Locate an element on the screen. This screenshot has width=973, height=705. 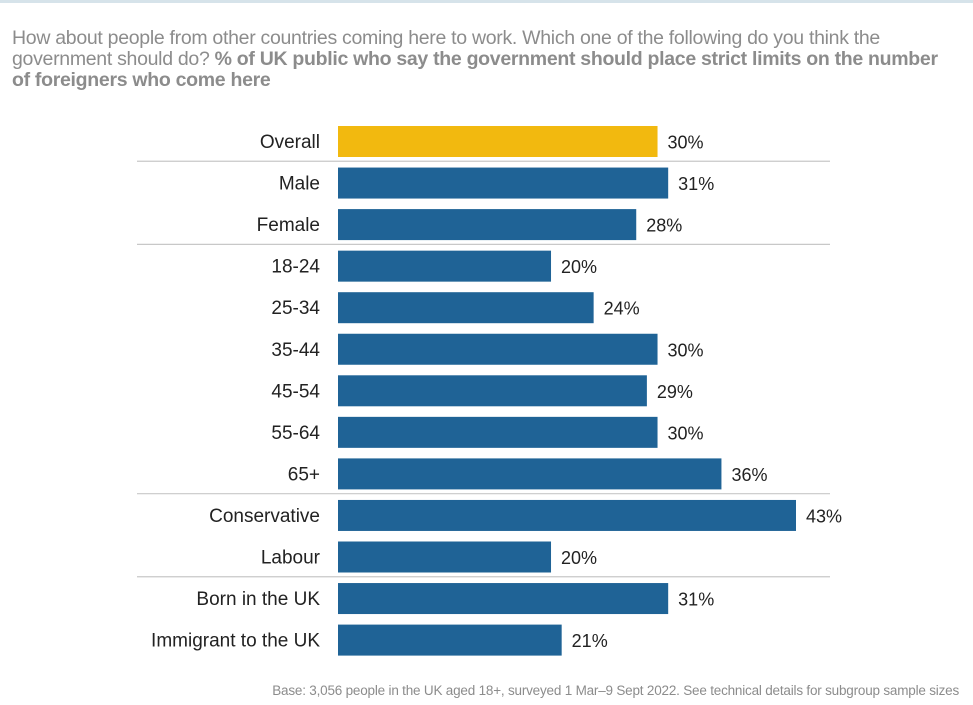
category-label-conservative: Conservative is located at coordinates (264, 516).